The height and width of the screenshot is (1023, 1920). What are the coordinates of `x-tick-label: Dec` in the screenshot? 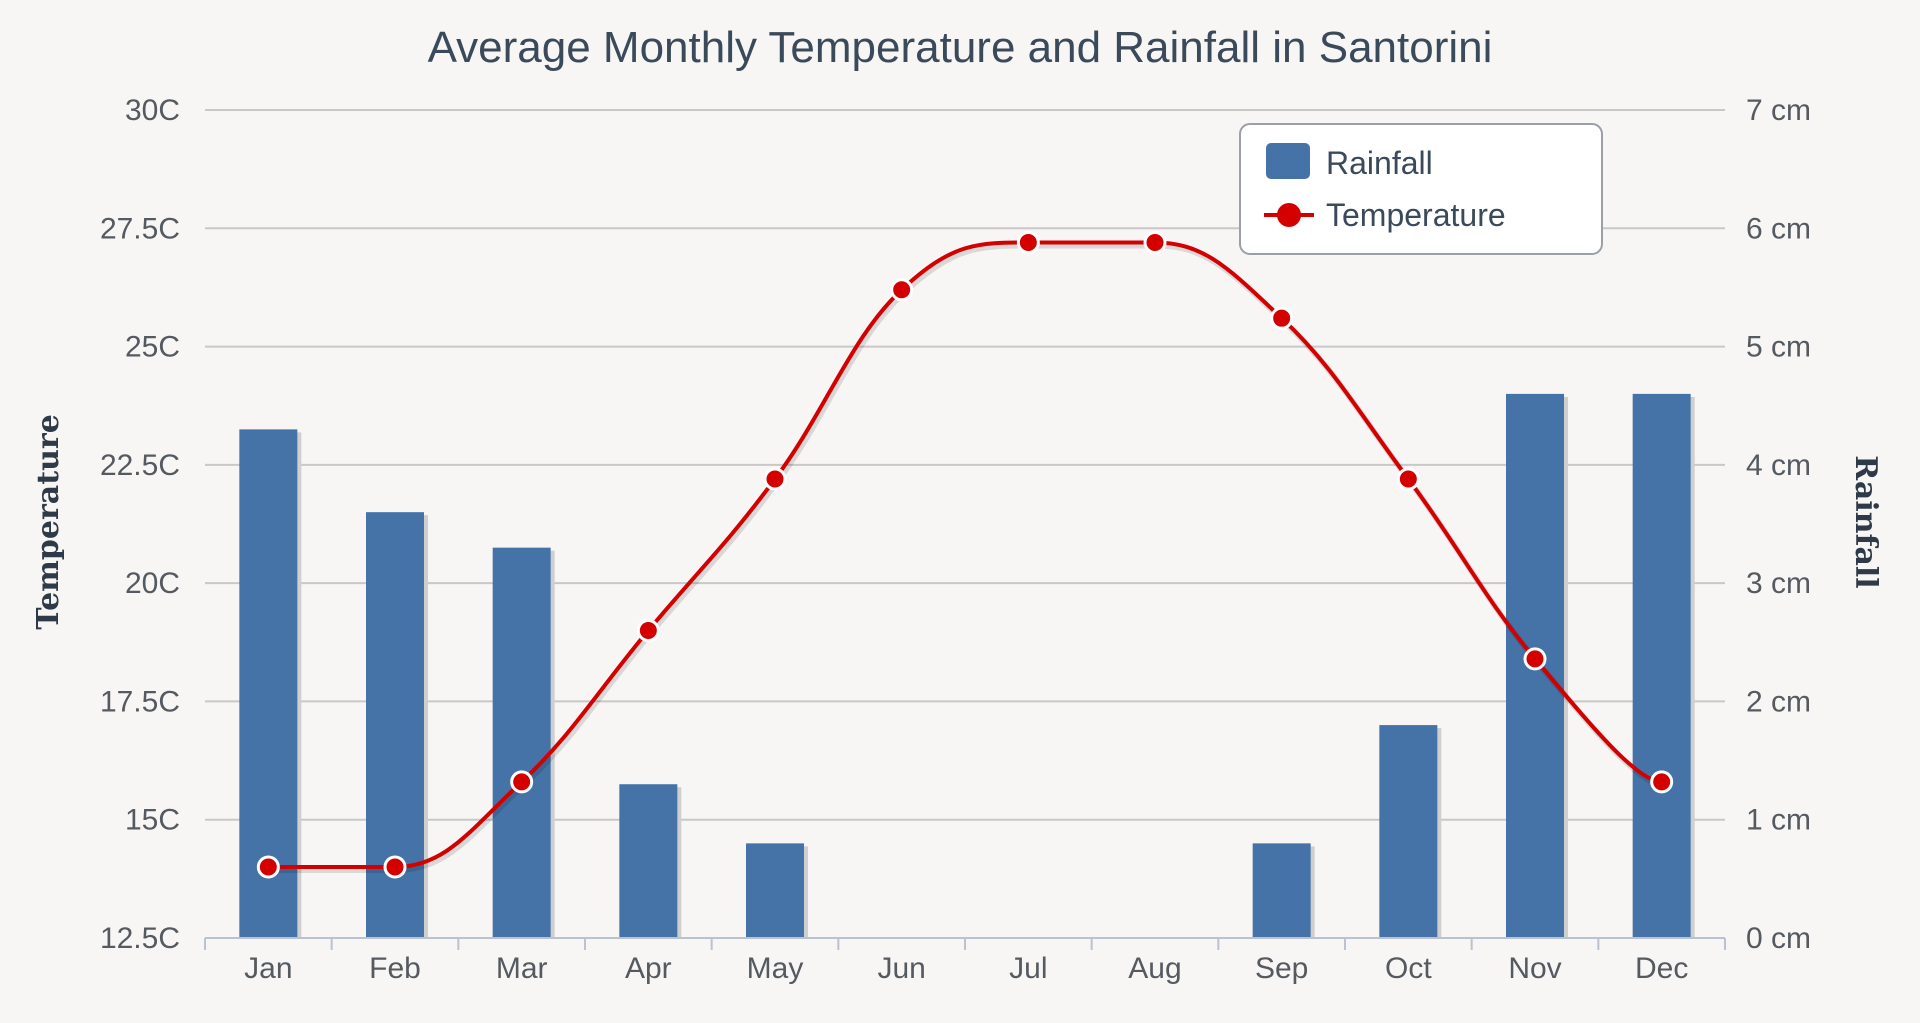 It's located at (1661, 968).